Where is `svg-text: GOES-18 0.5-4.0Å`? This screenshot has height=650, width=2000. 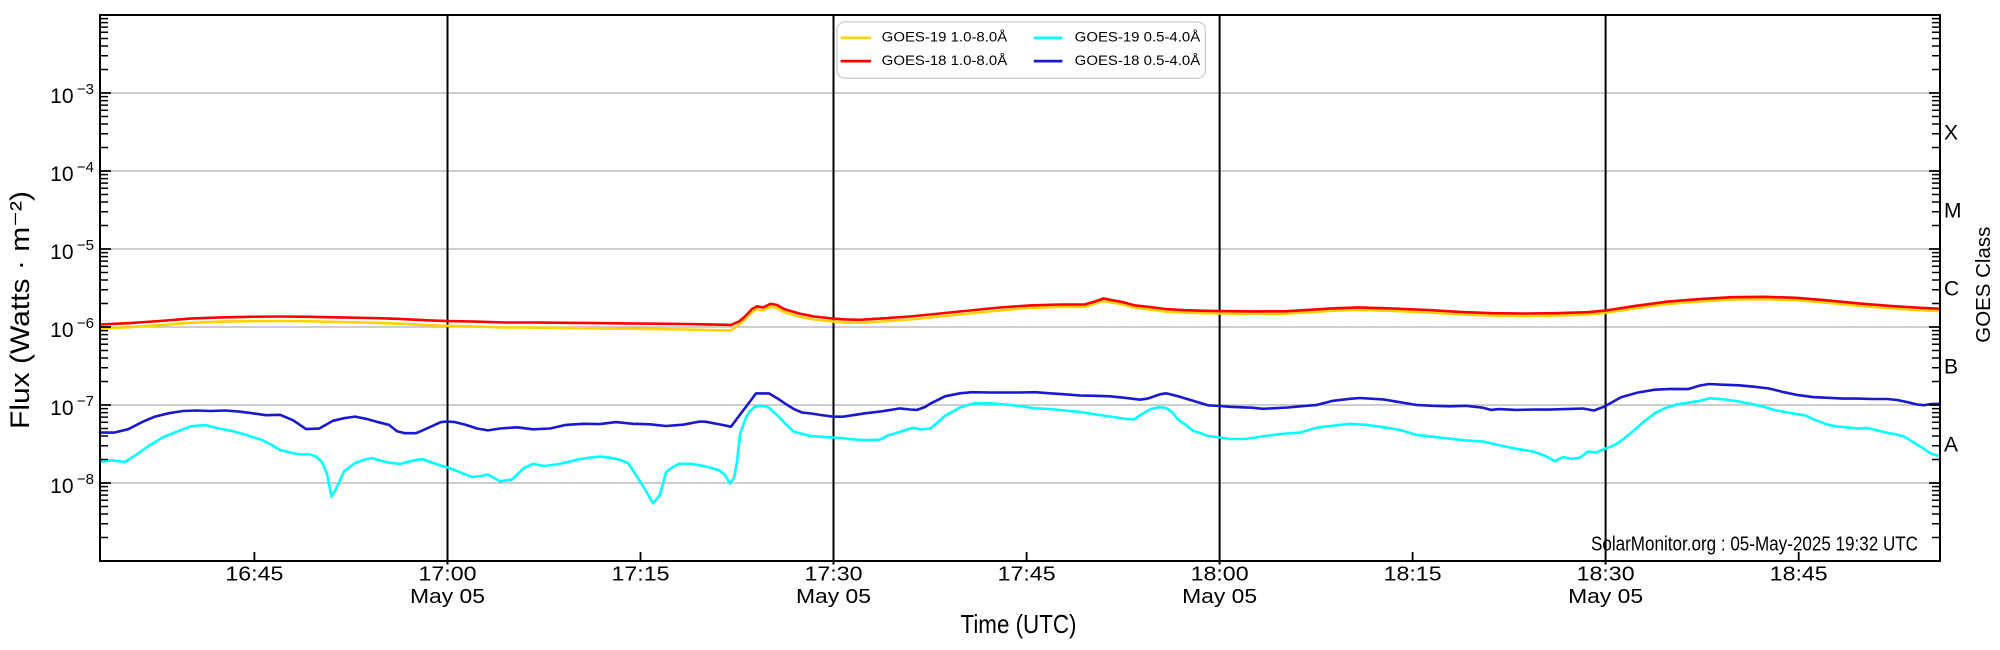
svg-text: GOES-18 0.5-4.0Å is located at coordinates (1138, 60).